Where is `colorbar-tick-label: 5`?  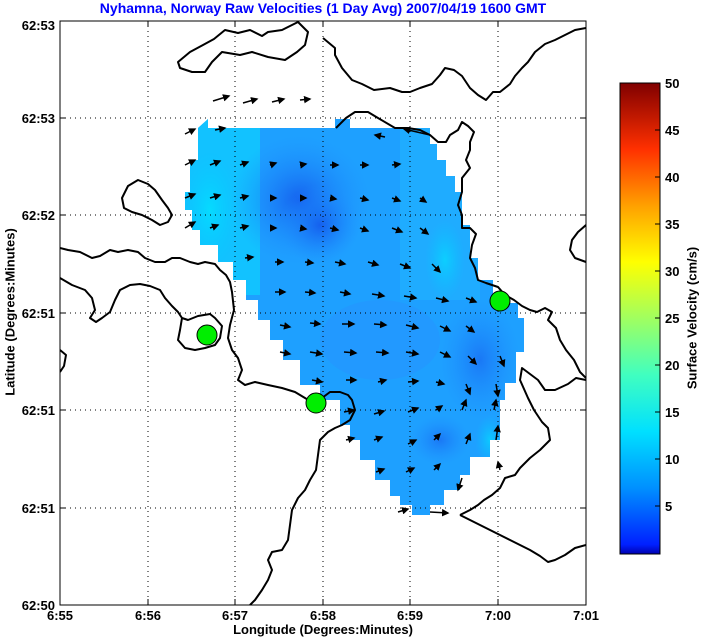
colorbar-tick-label: 5 is located at coordinates (668, 506).